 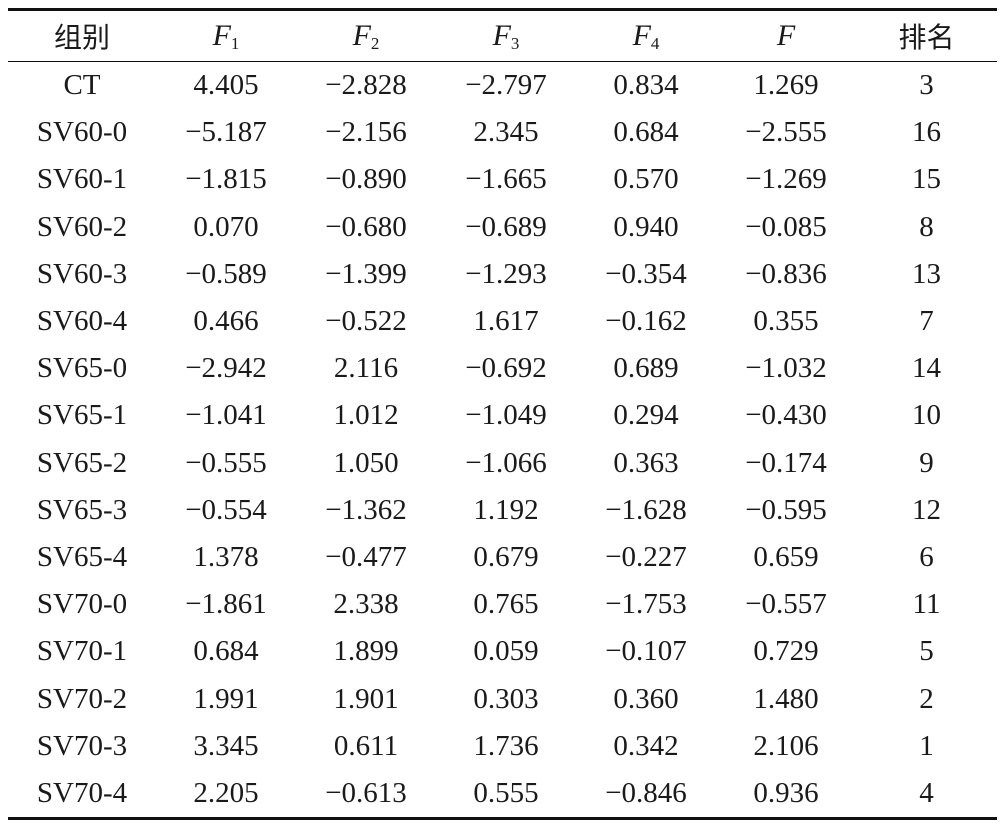 What do you see at coordinates (926, 226) in the screenshot?
I see `cell-rank: 8` at bounding box center [926, 226].